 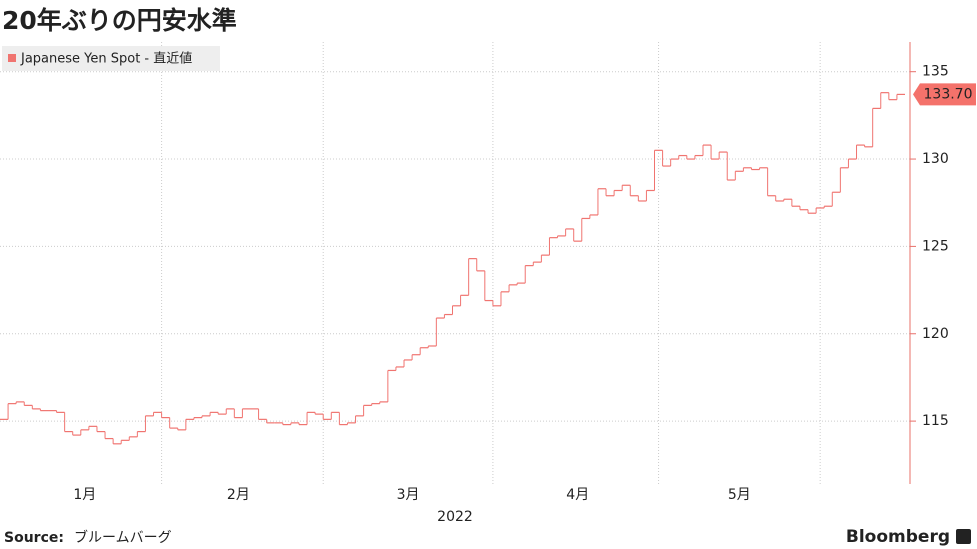 I want to click on legend-label: Japanese Yen Spot - 直近値, so click(x=106, y=59).